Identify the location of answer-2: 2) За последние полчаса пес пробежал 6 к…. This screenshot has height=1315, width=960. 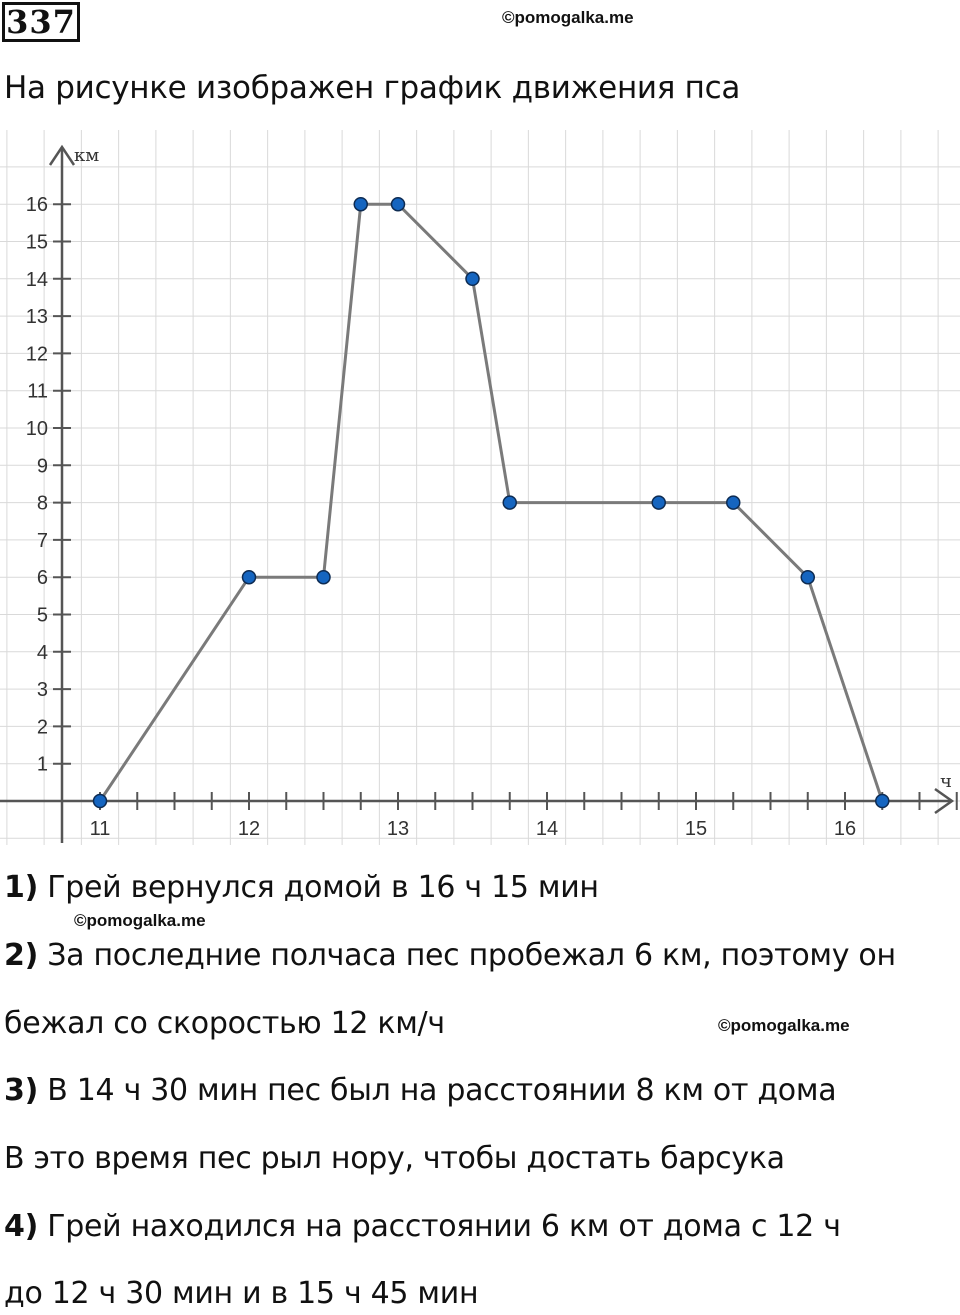
(450, 955).